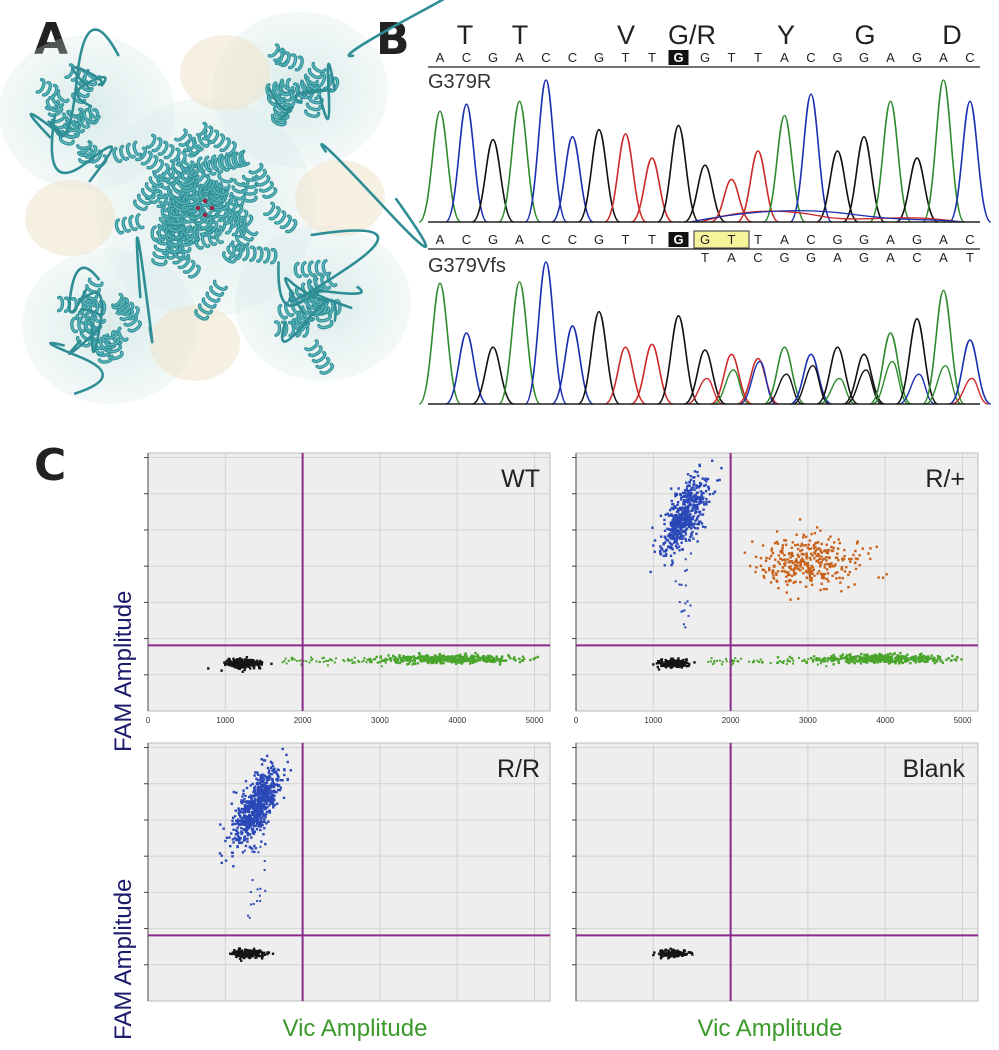 This screenshot has width=999, height=1050. I want to click on amino-acid-1: T, so click(520, 35).